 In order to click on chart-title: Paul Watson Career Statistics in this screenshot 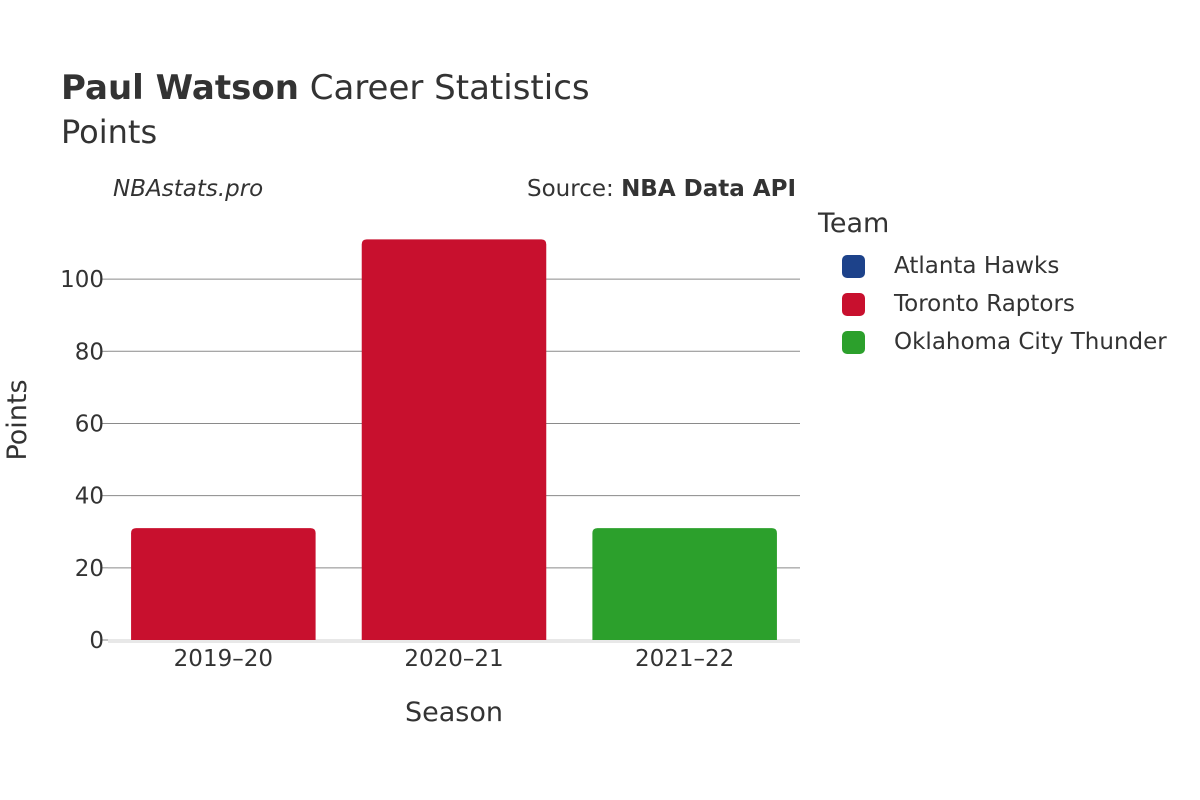, I will do `click(325, 88)`.